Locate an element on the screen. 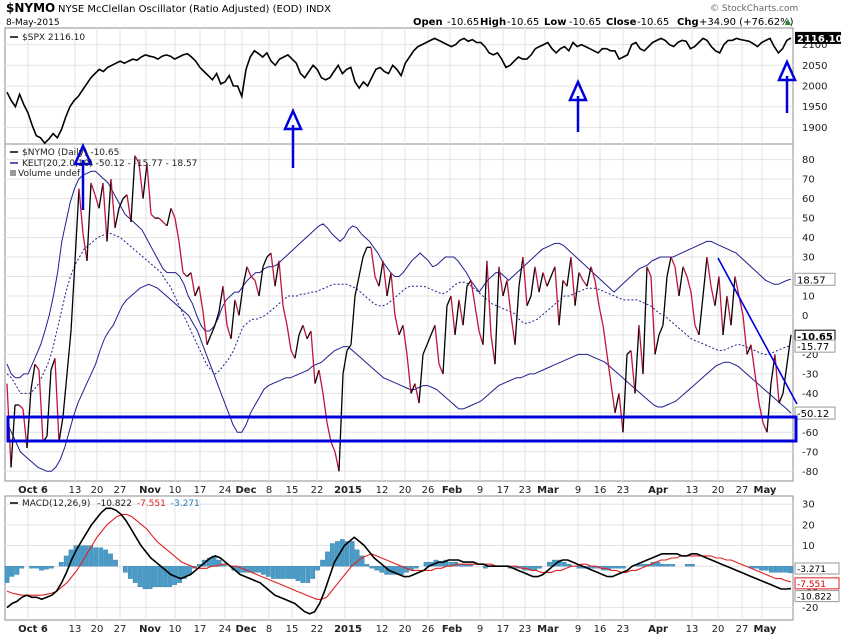 Image resolution: width=845 pixels, height=637 pixels. mid-xlabel-19: 23 is located at coordinates (525, 490).